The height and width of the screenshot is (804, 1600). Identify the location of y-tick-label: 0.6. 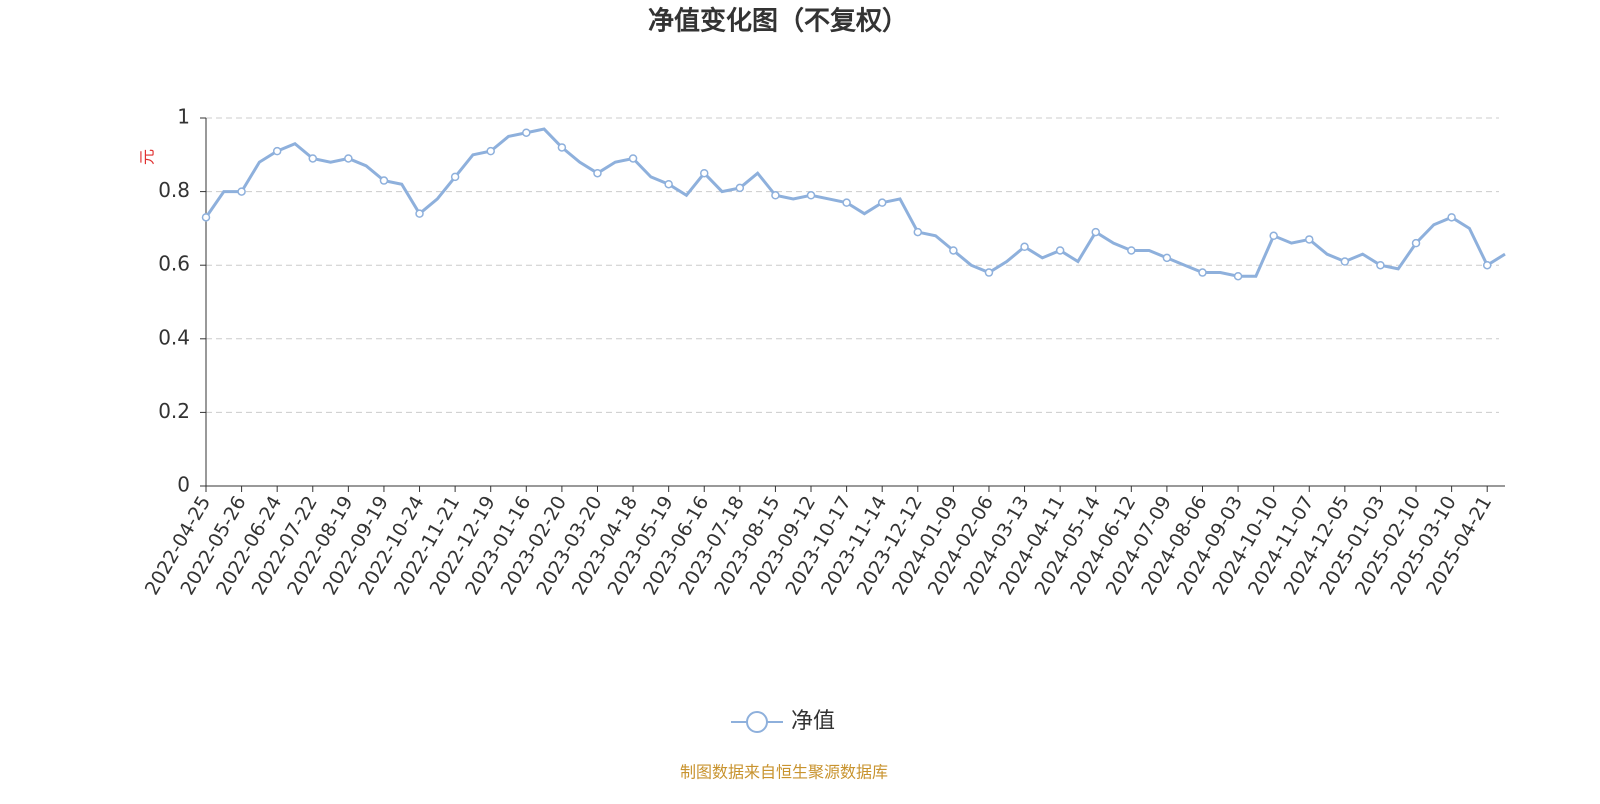
(174, 264).